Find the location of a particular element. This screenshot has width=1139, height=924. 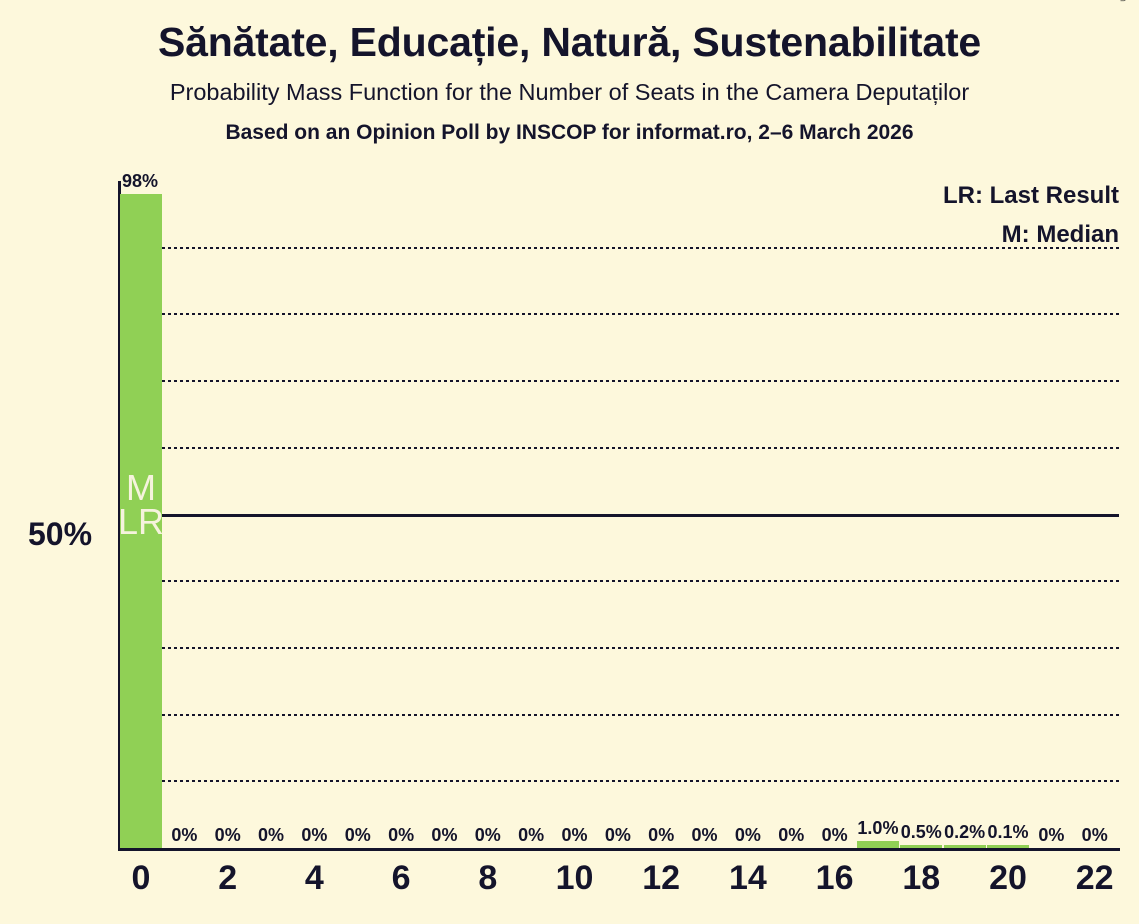

bar-value-label: 98% is located at coordinates (140, 181).